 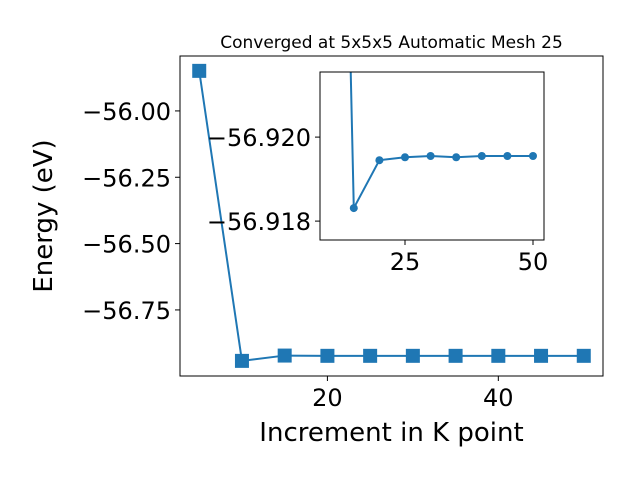 I want to click on y-axis-label: Energy (eV), so click(x=44, y=215).